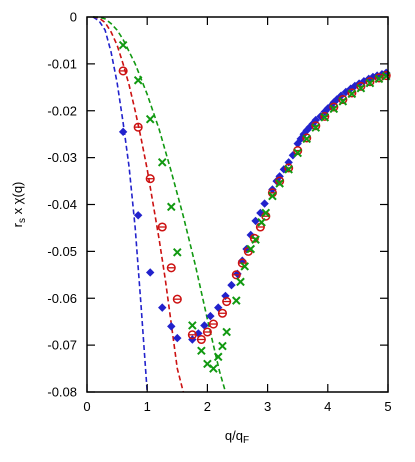  Describe the element at coordinates (246, 440) in the screenshot. I see `x-axis-label-subscript: F` at that location.